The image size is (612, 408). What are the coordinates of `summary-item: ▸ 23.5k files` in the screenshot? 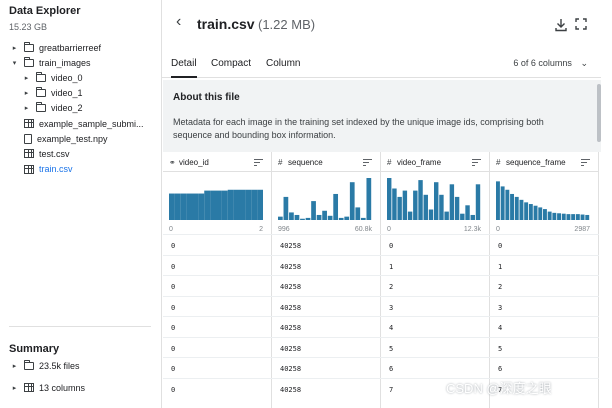 It's located at (45, 365).